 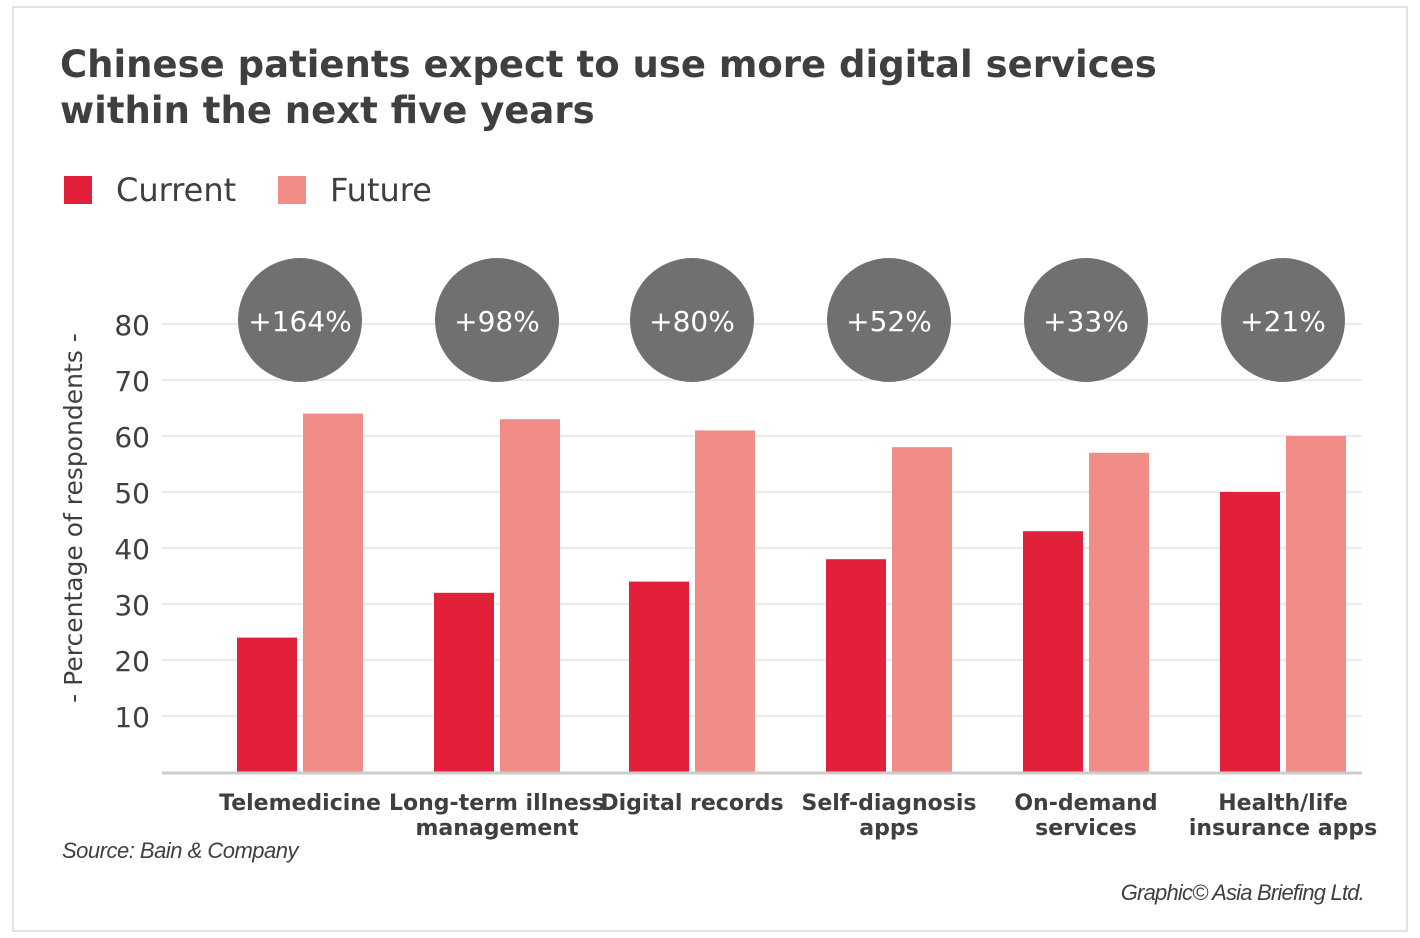 What do you see at coordinates (497, 803) in the screenshot?
I see `category-label: Long-term illness` at bounding box center [497, 803].